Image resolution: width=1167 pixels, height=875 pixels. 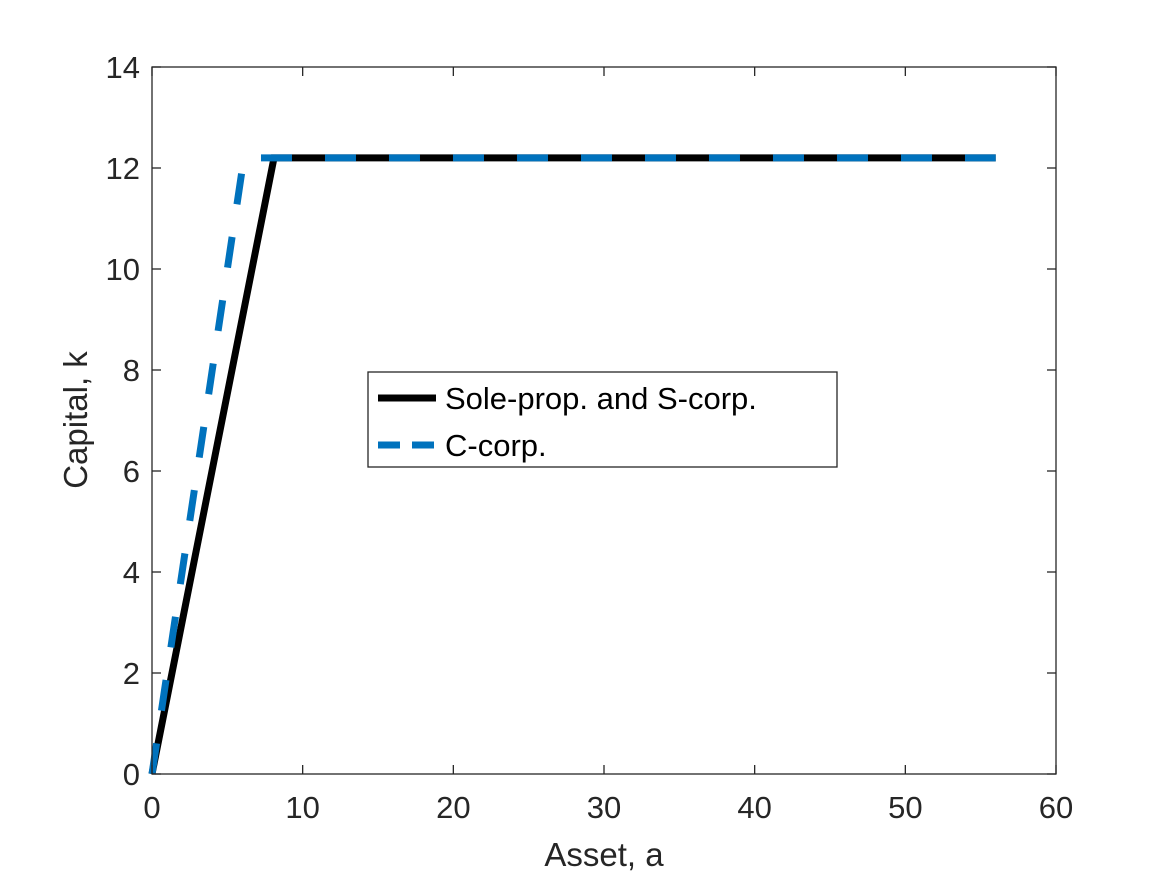 What do you see at coordinates (453, 807) in the screenshot?
I see `x-tick-label: 20` at bounding box center [453, 807].